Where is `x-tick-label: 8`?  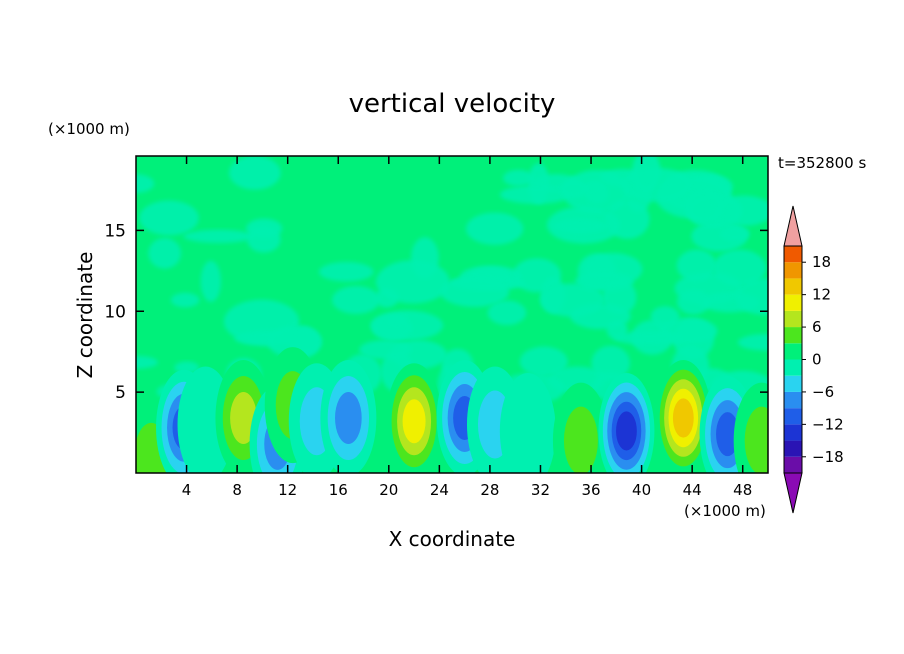
x-tick-label: 8 is located at coordinates (237, 490).